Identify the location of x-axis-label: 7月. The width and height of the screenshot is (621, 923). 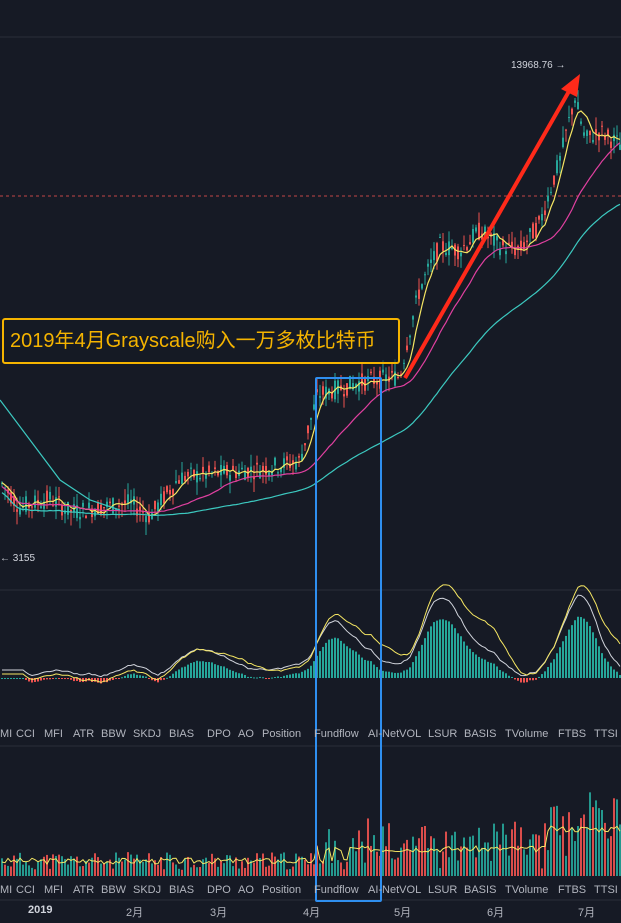
(587, 913).